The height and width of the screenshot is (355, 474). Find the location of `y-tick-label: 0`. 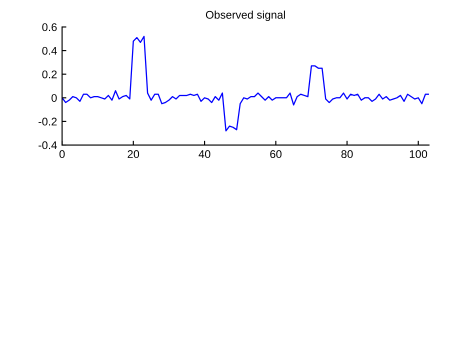

y-tick-label: 0 is located at coordinates (54, 98).